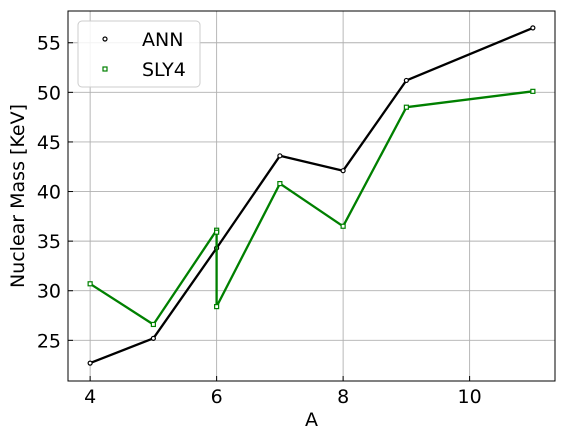 This screenshot has width=572, height=440. What do you see at coordinates (49, 193) in the screenshot?
I see `y-tick-label: 40` at bounding box center [49, 193].